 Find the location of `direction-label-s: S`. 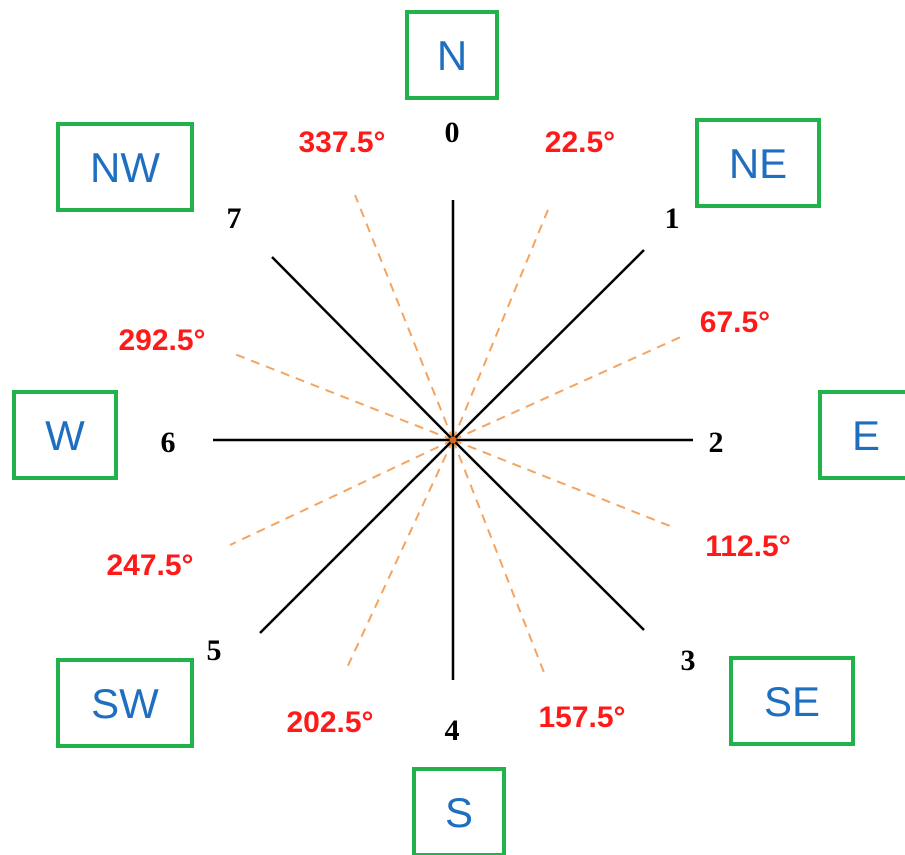

direction-label-s: S is located at coordinates (459, 812).